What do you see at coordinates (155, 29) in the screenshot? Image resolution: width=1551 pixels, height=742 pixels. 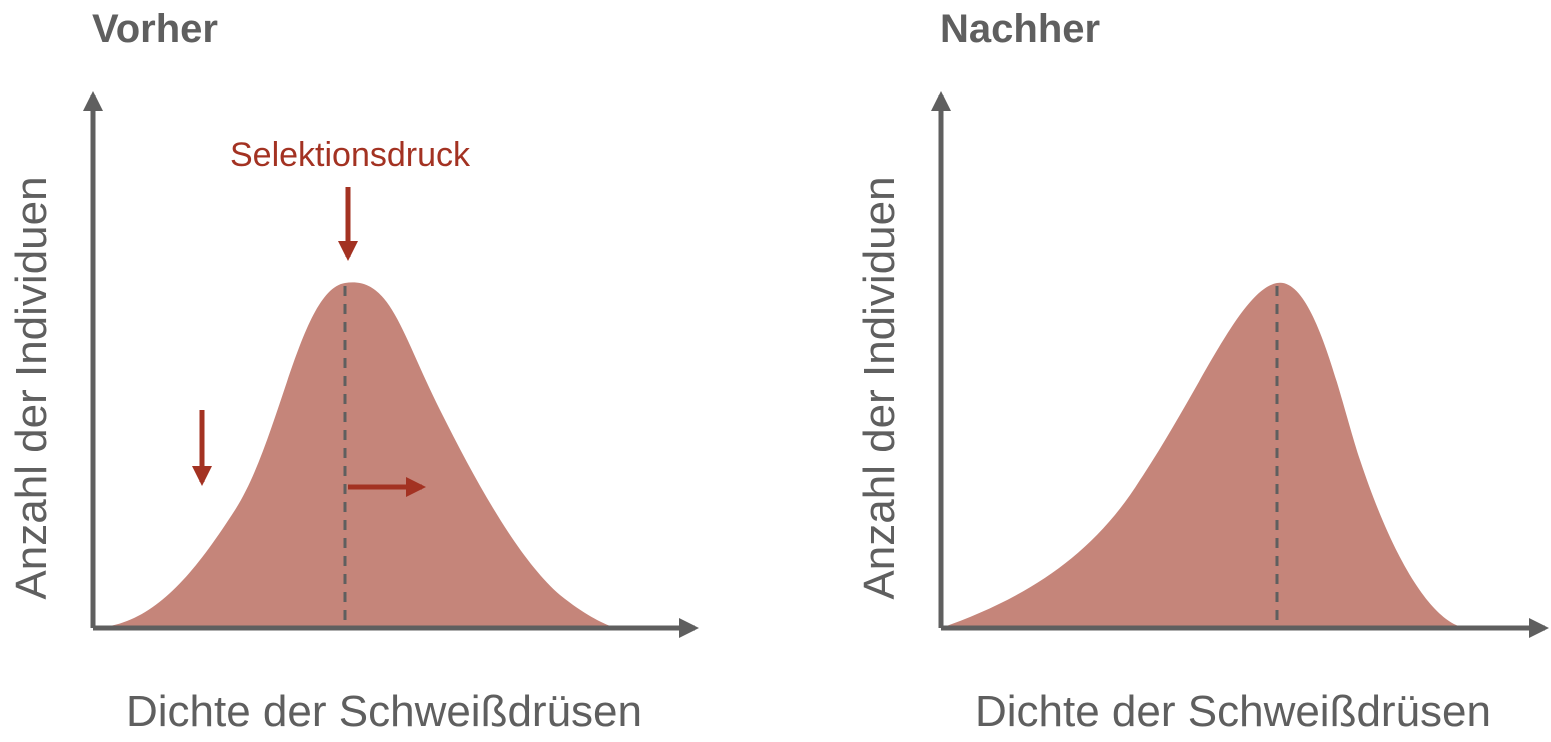 I see `panel-title: Vorher` at bounding box center [155, 29].